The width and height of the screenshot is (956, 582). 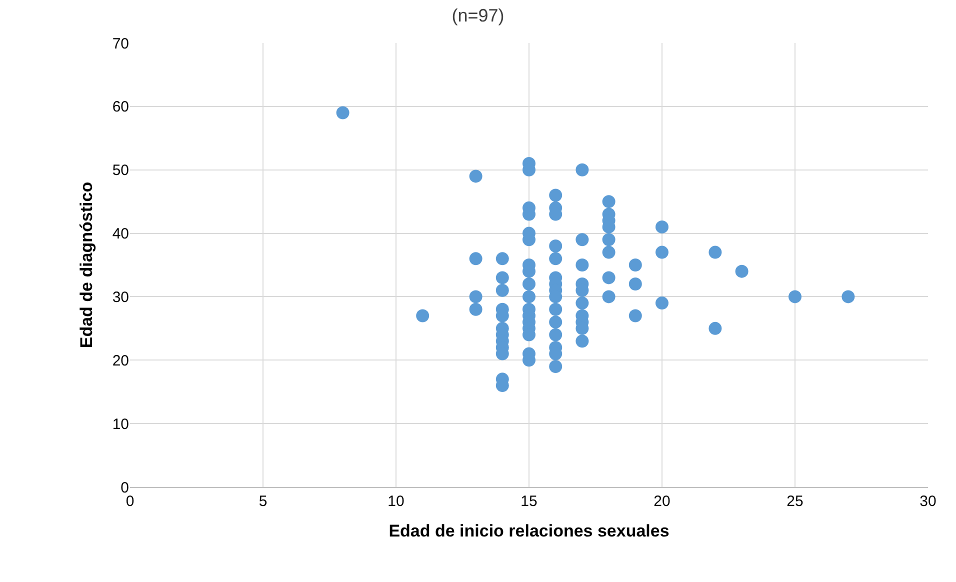 I want to click on x-tick-label: 15, so click(x=529, y=501).